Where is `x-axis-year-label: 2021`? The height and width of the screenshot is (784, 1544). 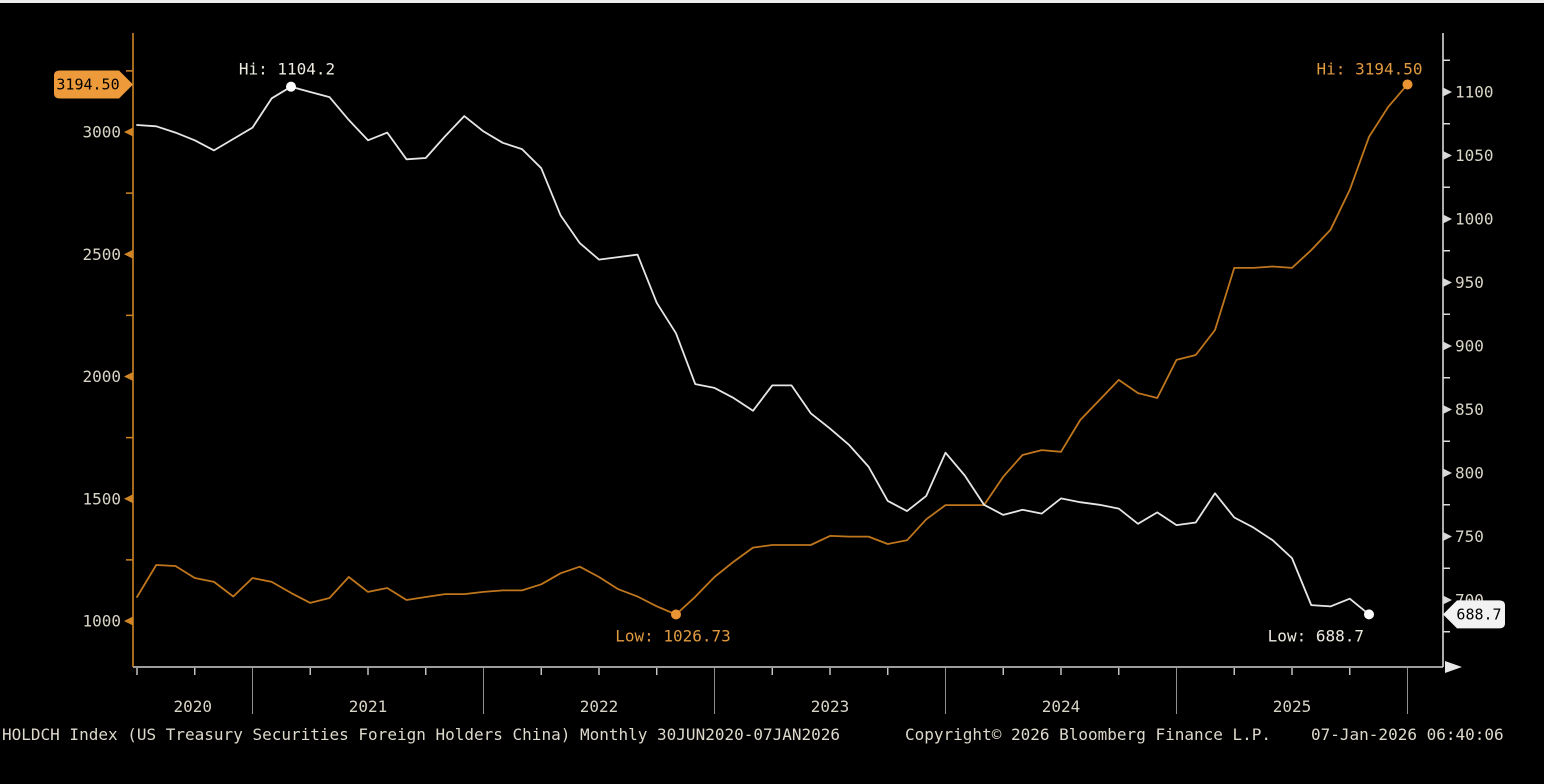 x-axis-year-label: 2021 is located at coordinates (368, 706).